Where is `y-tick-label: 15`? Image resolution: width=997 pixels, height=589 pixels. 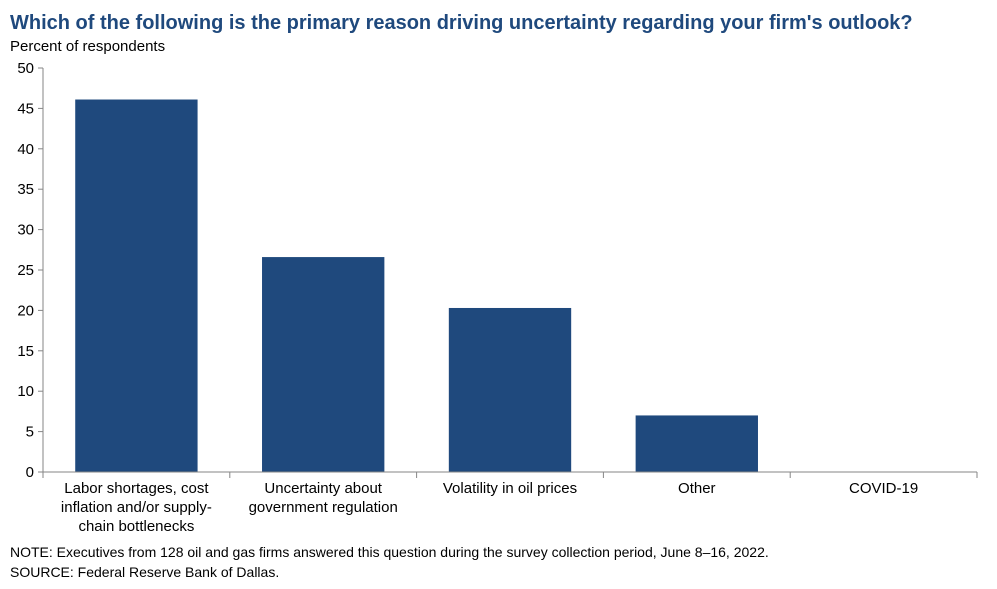
y-tick-label: 15 is located at coordinates (25, 351).